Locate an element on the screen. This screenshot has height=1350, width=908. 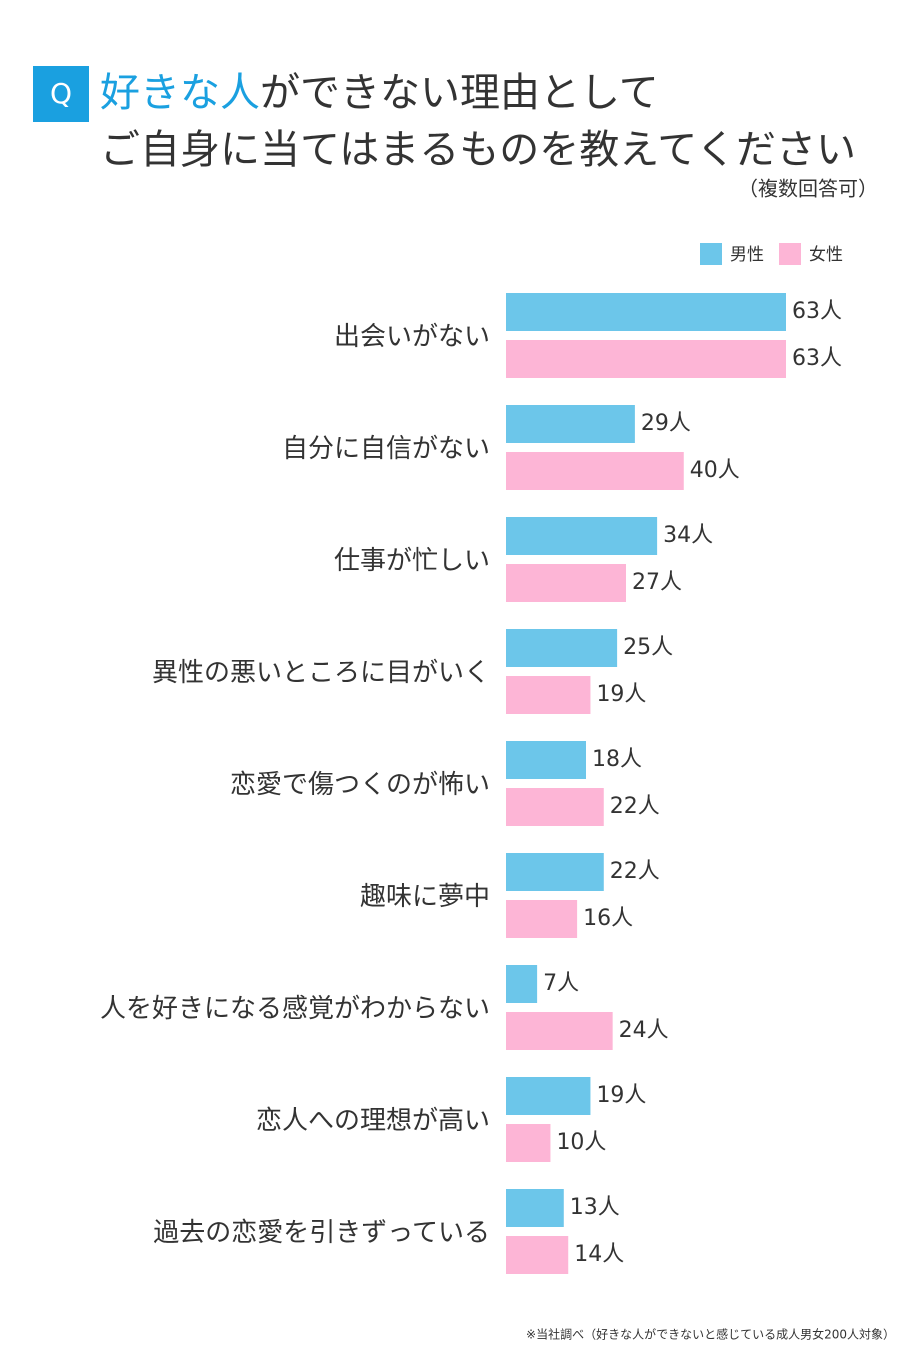
q-mark: Q is located at coordinates (61, 93).